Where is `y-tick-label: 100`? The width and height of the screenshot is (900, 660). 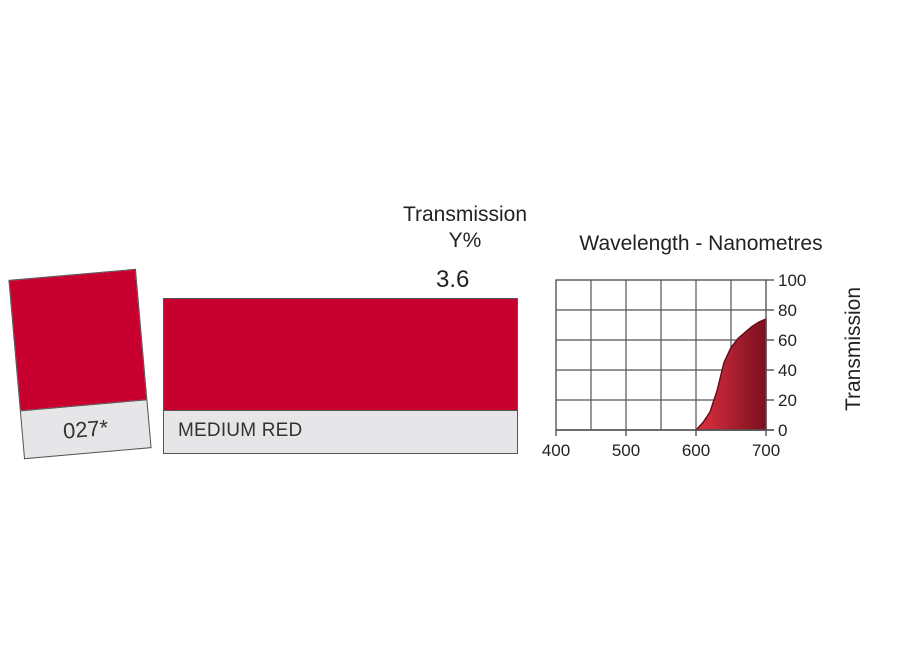
y-tick-label: 100 is located at coordinates (792, 280).